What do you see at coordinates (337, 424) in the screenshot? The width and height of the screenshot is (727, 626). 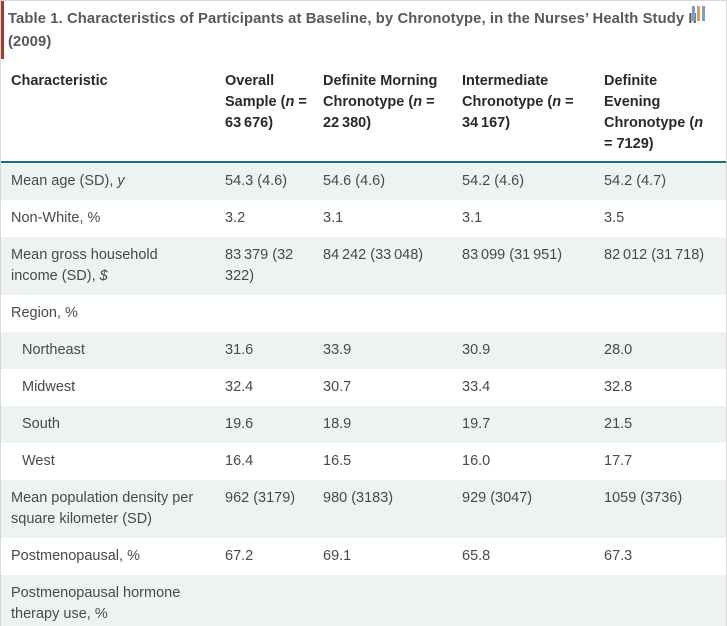 I see `value-cell: 18.9` at bounding box center [337, 424].